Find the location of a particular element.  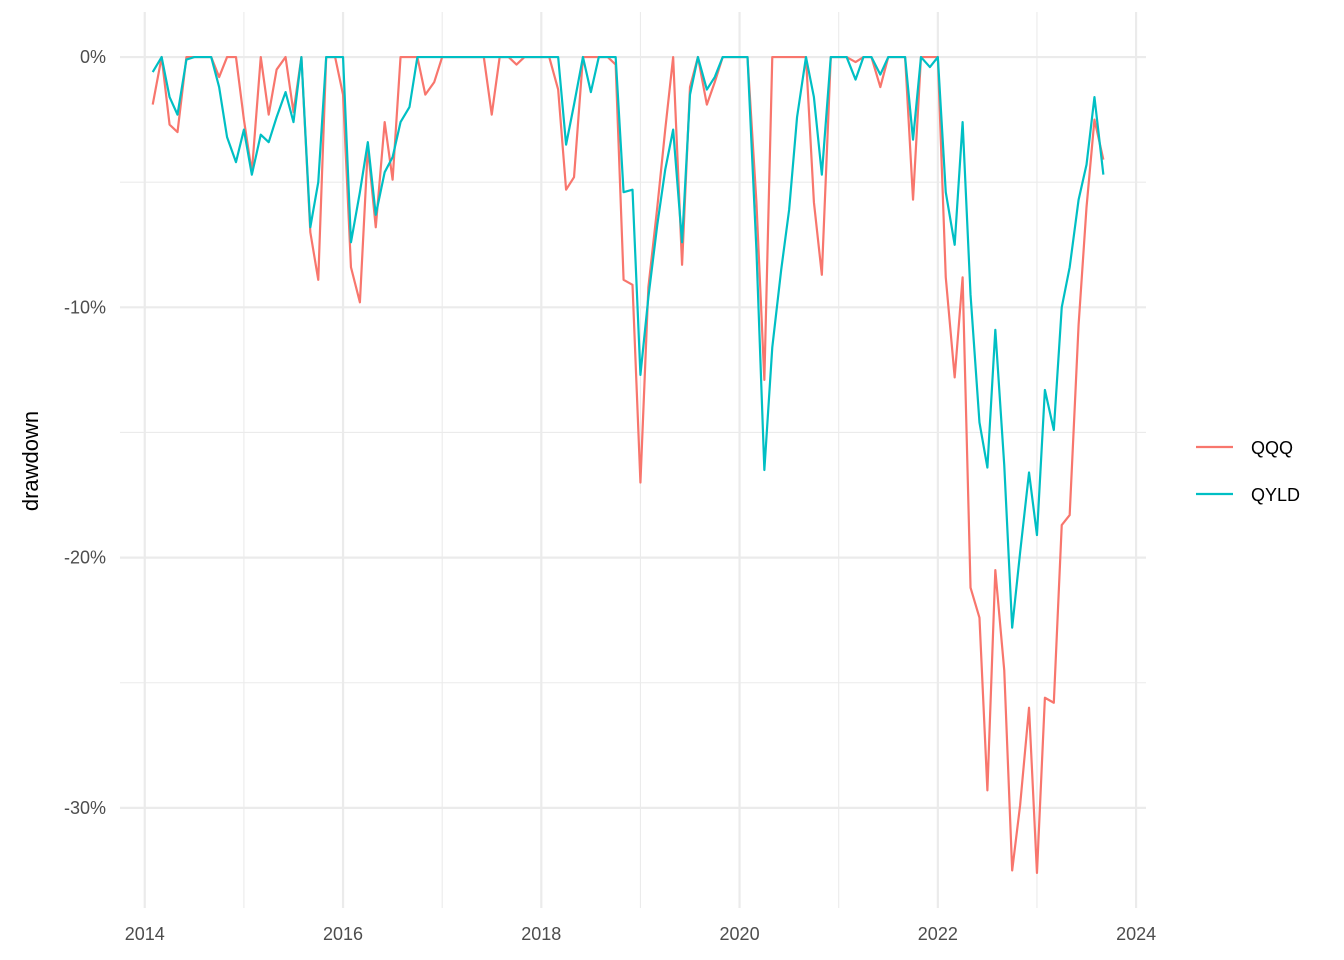

legend-label-qqq: QQQ is located at coordinates (1272, 448).